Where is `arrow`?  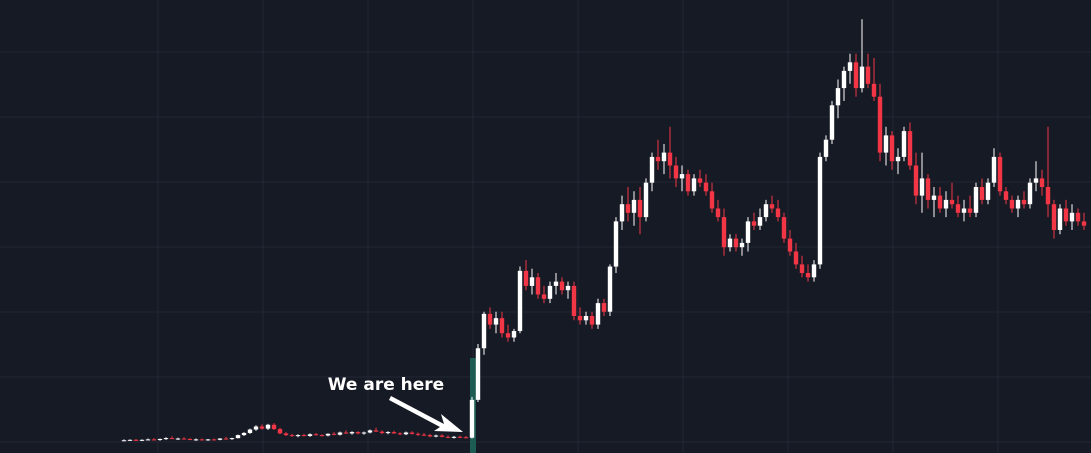 arrow is located at coordinates (426, 414).